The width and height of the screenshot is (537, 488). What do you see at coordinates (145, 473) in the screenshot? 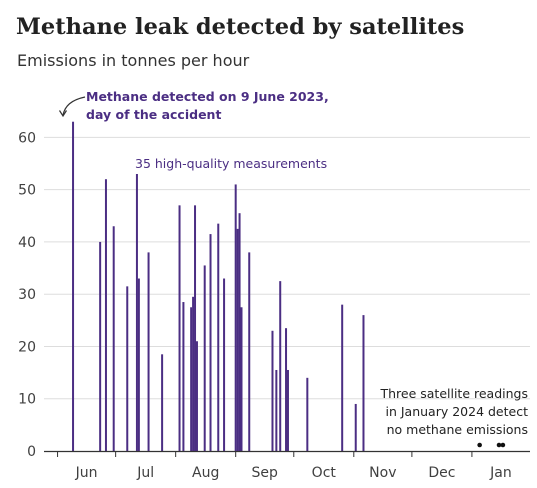
I see `x-tick-label: Jul` at bounding box center [145, 473].